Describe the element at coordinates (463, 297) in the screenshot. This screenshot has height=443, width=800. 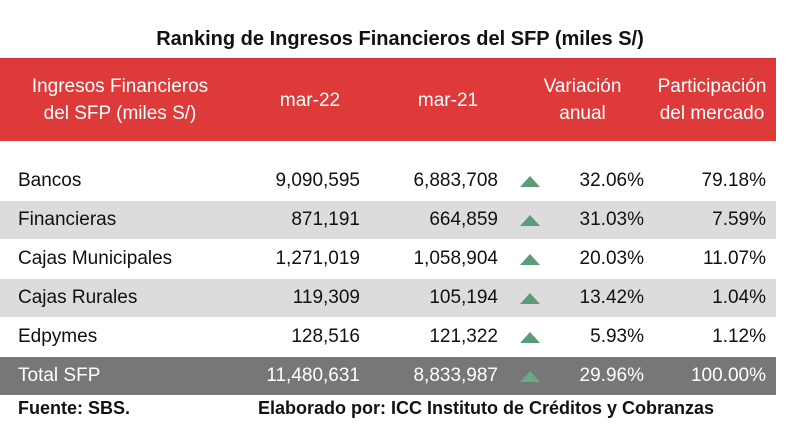
I see `row-value-mar-21: 105,194` at that location.